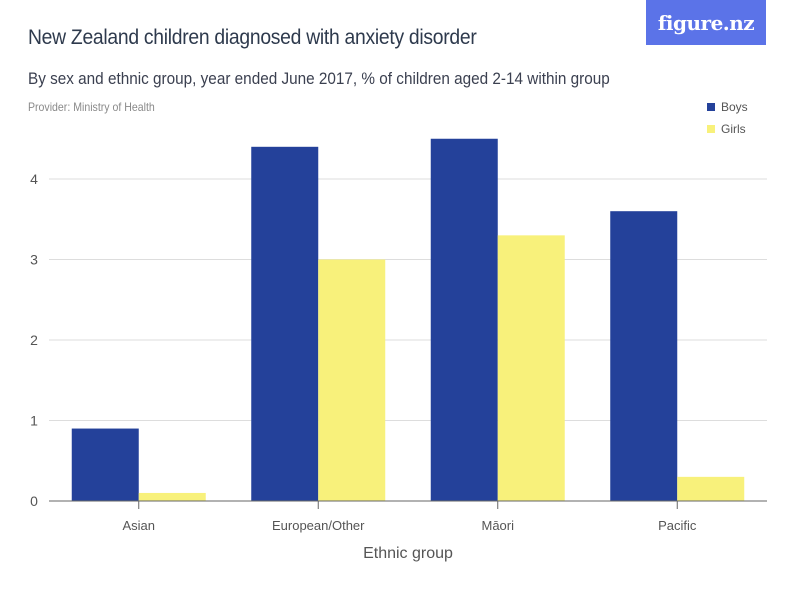 This screenshot has height=595, width=797. Describe the element at coordinates (34, 179) in the screenshot. I see `y-tick-label: 4` at that location.